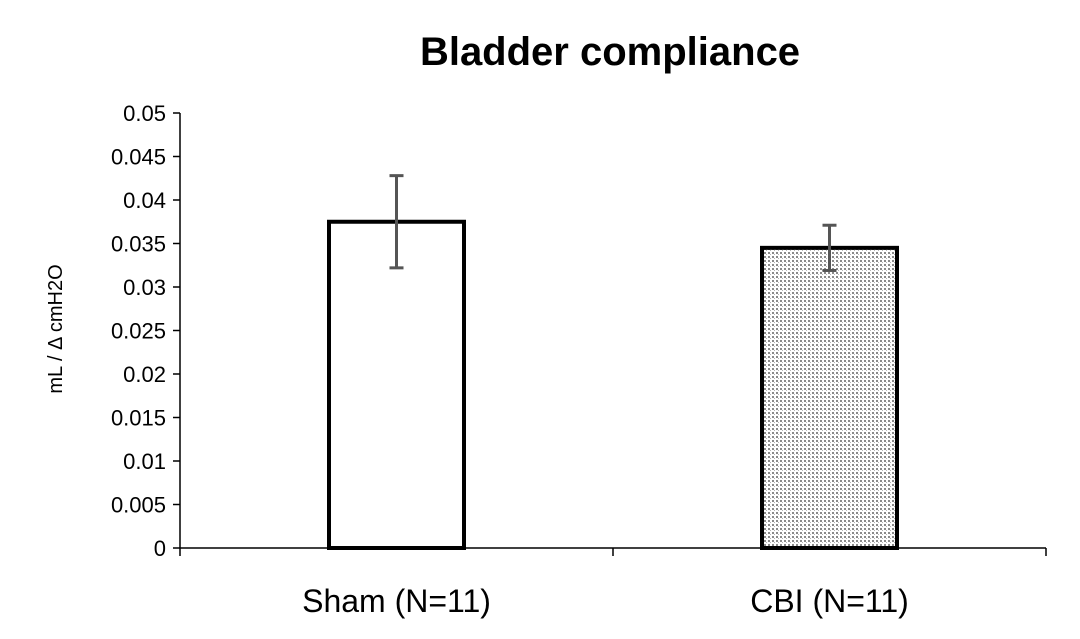 Image resolution: width=1080 pixels, height=639 pixels. I want to click on x-tick-label: CBI (N=11), so click(829, 601).